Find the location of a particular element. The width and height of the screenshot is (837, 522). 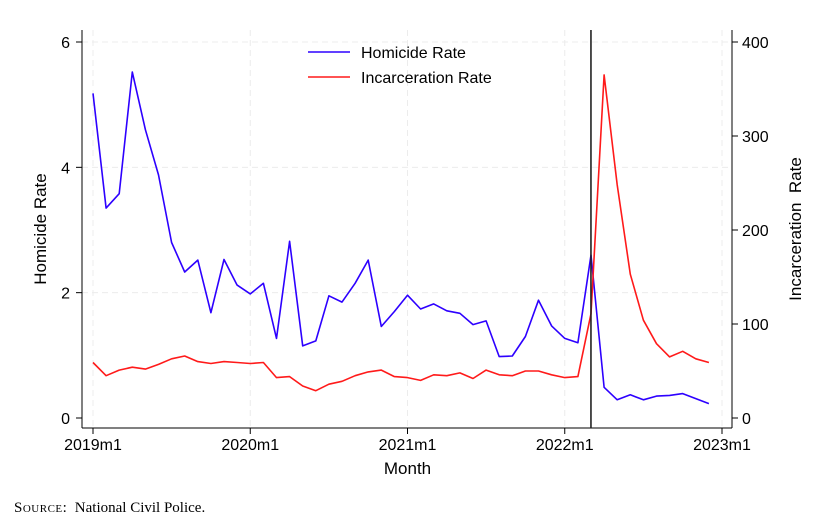

x-tick-label: 2020m1 is located at coordinates (250, 445).